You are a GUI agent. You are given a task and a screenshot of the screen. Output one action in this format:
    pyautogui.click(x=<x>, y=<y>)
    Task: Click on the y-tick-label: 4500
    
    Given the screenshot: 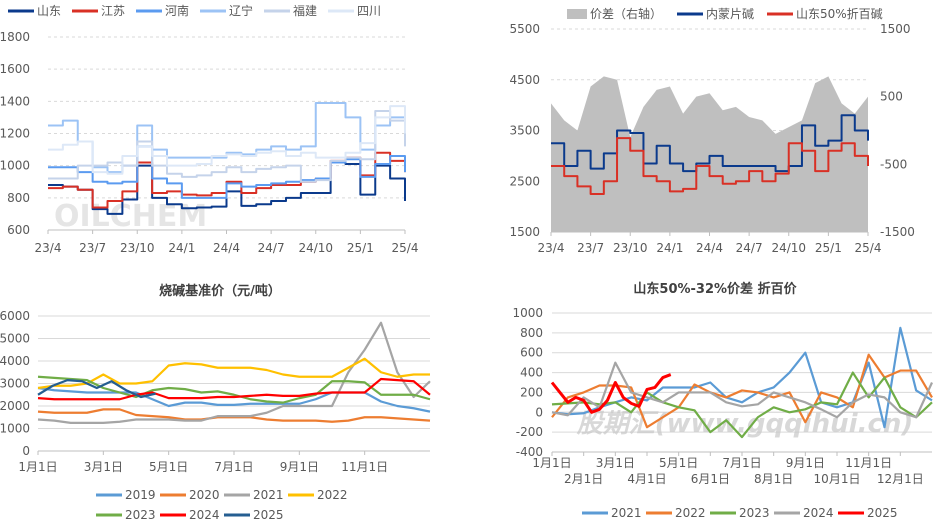 What is the action you would take?
    pyautogui.click(x=524, y=80)
    